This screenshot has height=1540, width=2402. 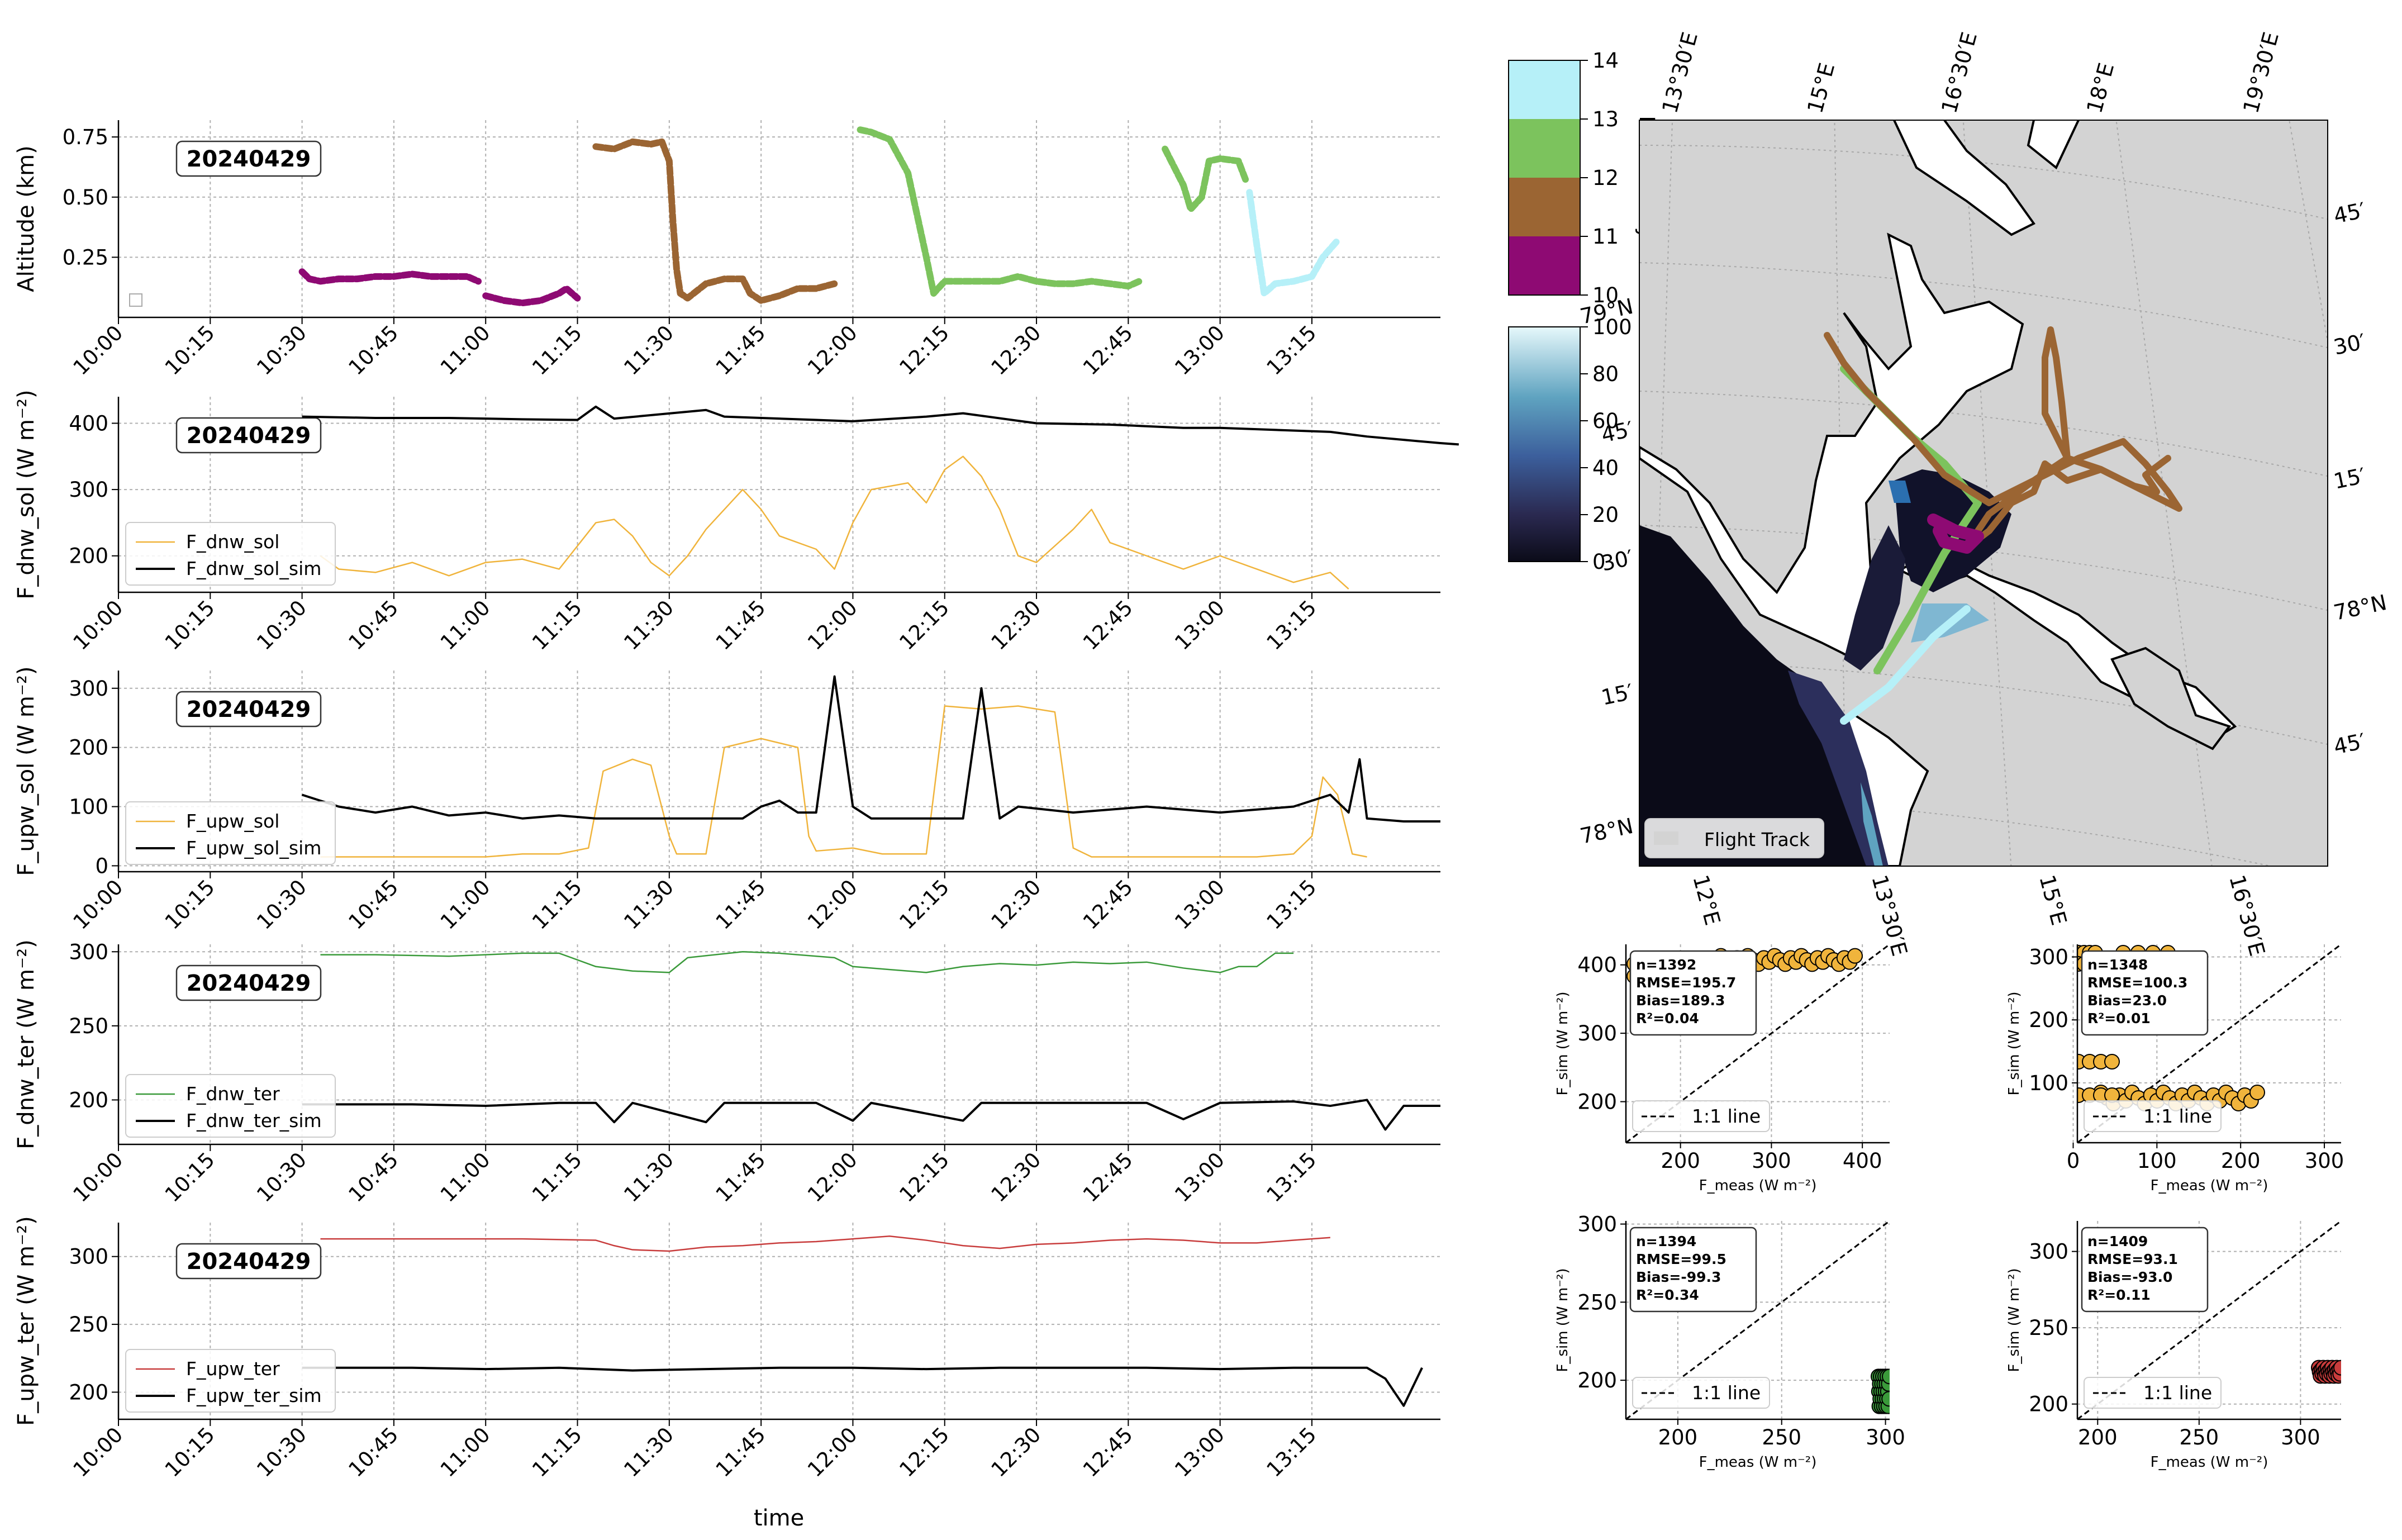 What do you see at coordinates (2247, 916) in the screenshot?
I see `map-bottom-label: 16°30′E` at bounding box center [2247, 916].